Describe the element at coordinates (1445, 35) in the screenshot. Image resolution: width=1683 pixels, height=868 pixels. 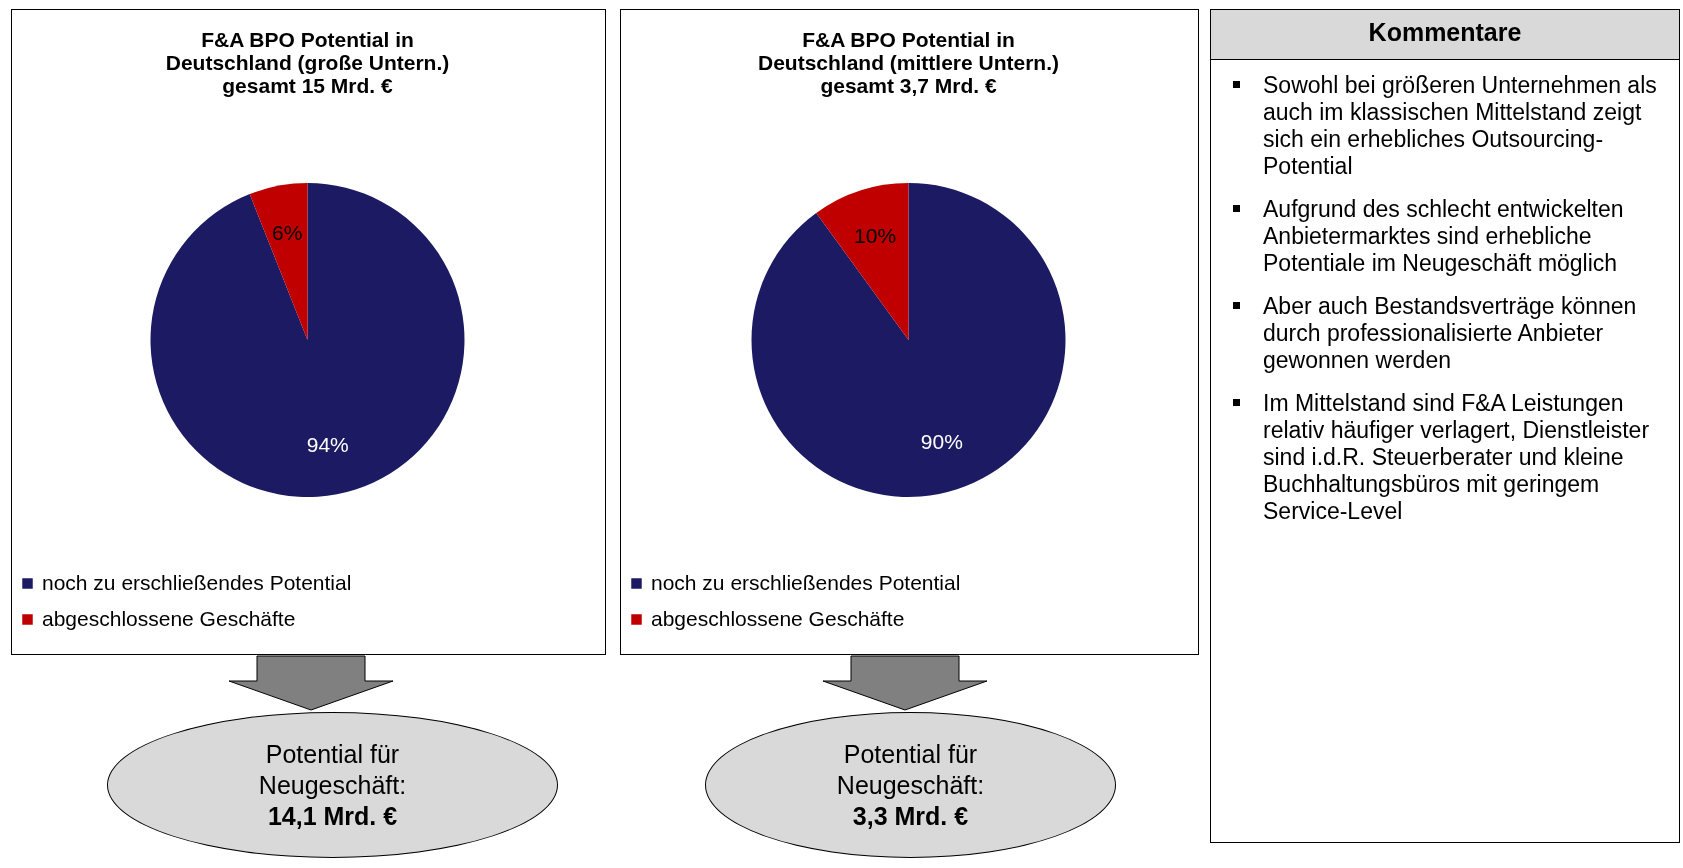
I see `text: Kommentare` at that location.